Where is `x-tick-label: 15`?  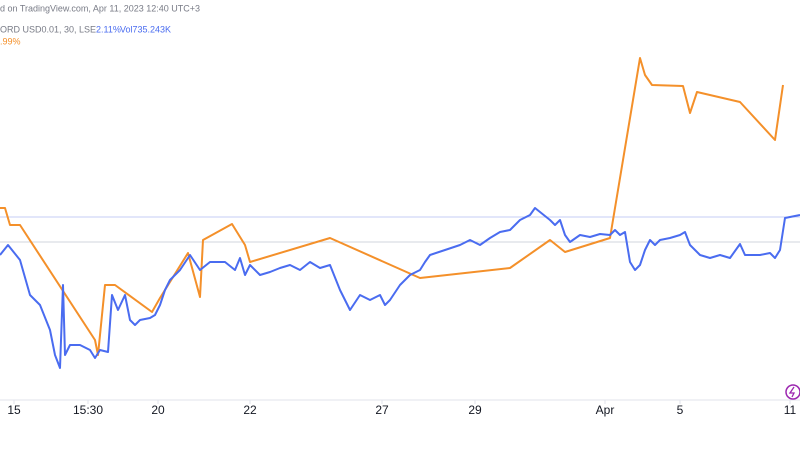 x-tick-label: 15 is located at coordinates (14, 410).